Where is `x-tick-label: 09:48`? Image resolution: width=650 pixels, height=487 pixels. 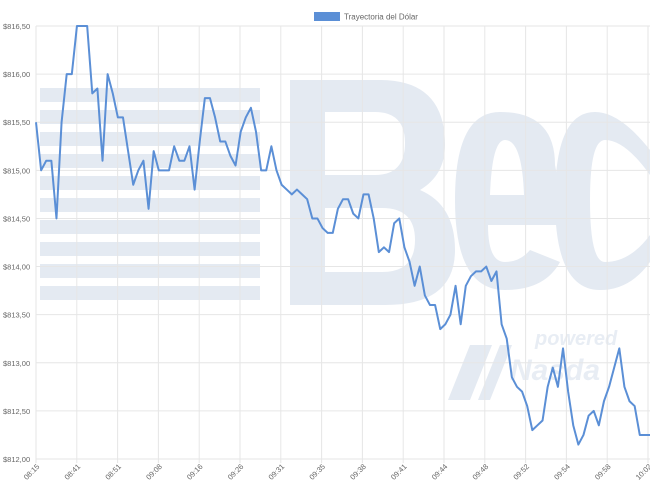 x-tick-label: 09:48 is located at coordinates (481, 472).